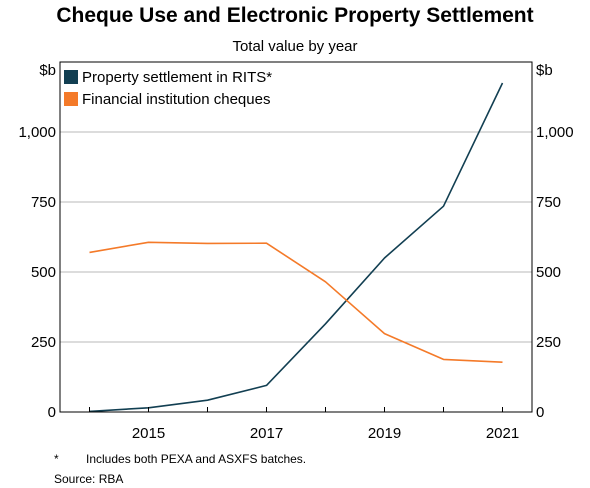  What do you see at coordinates (43, 202) in the screenshot?
I see `y-tick-left: 750` at bounding box center [43, 202].